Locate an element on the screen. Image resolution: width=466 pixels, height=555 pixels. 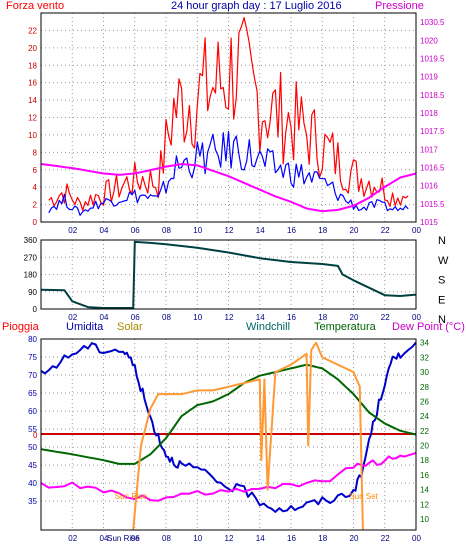
y2-tick-label: 1016.5 is located at coordinates (432, 167).